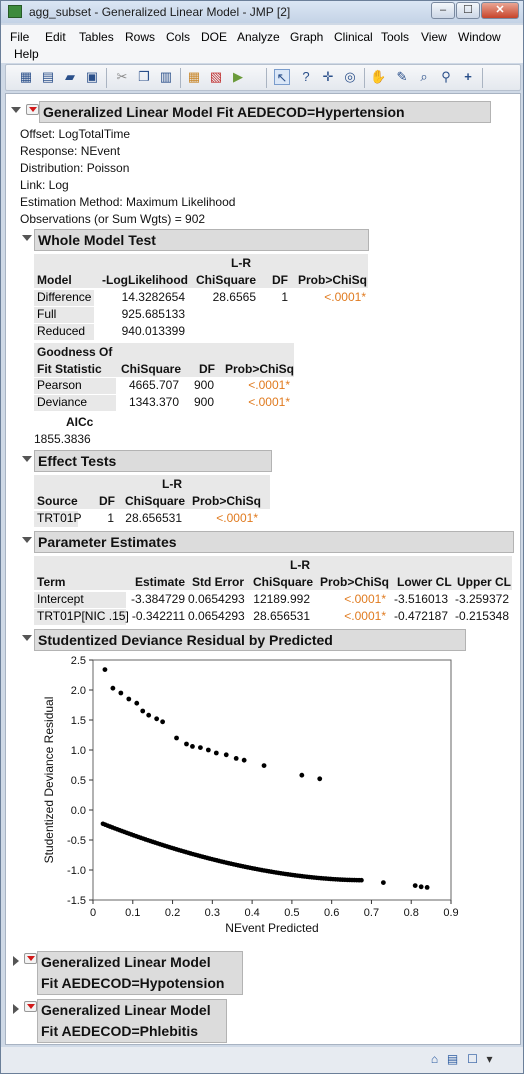 This screenshot has height=1074, width=524. What do you see at coordinates (201, 240) in the screenshot?
I see `whole-model-test-title: Whole Model Test` at bounding box center [201, 240].